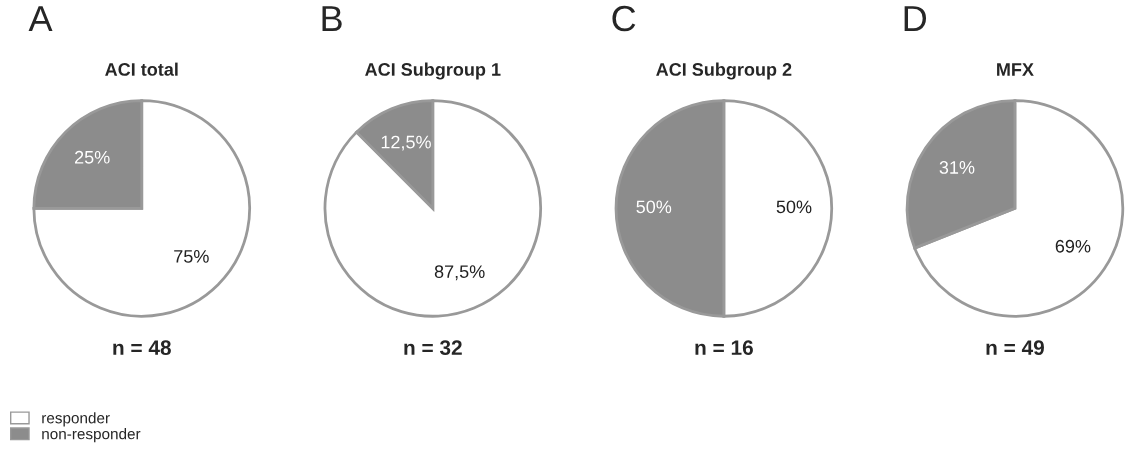  Describe the element at coordinates (406, 143) in the screenshot. I see `data-label: 12,5%` at that location.